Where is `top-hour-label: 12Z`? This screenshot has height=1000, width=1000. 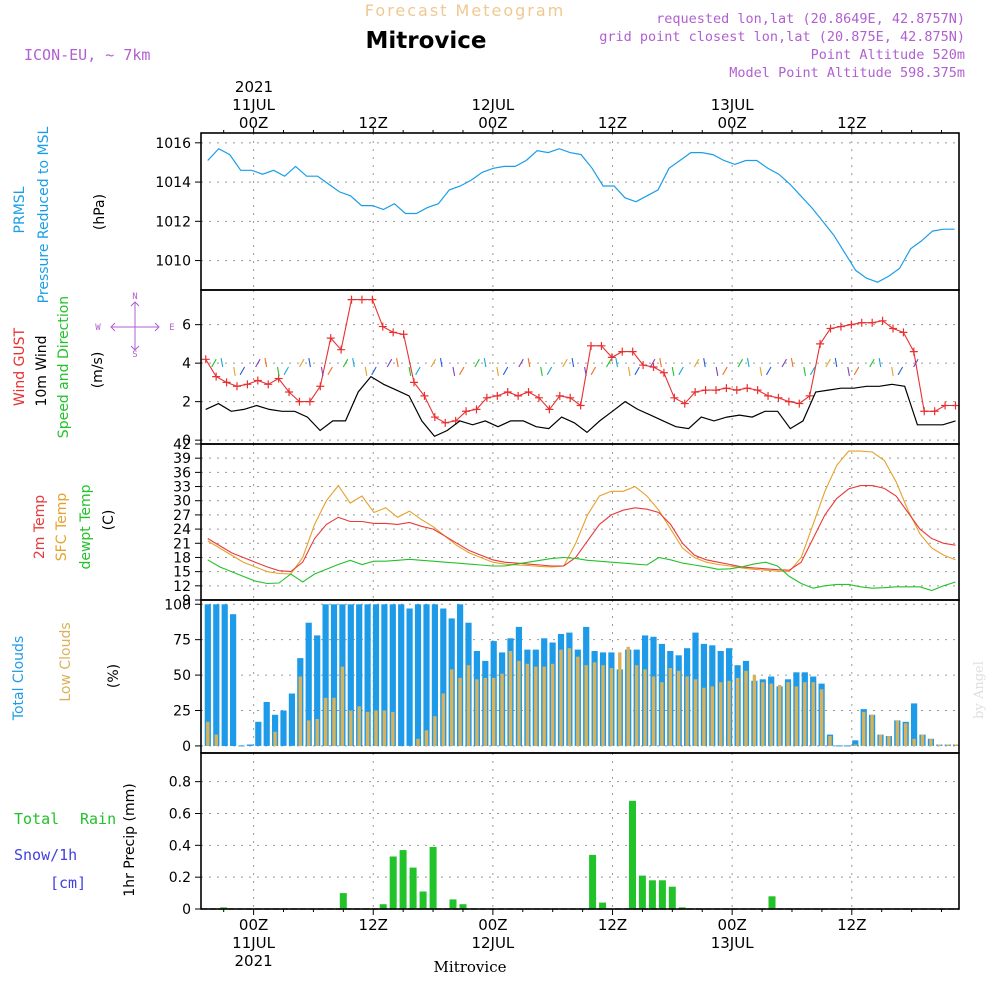 top-hour-label: 12Z is located at coordinates (612, 123).